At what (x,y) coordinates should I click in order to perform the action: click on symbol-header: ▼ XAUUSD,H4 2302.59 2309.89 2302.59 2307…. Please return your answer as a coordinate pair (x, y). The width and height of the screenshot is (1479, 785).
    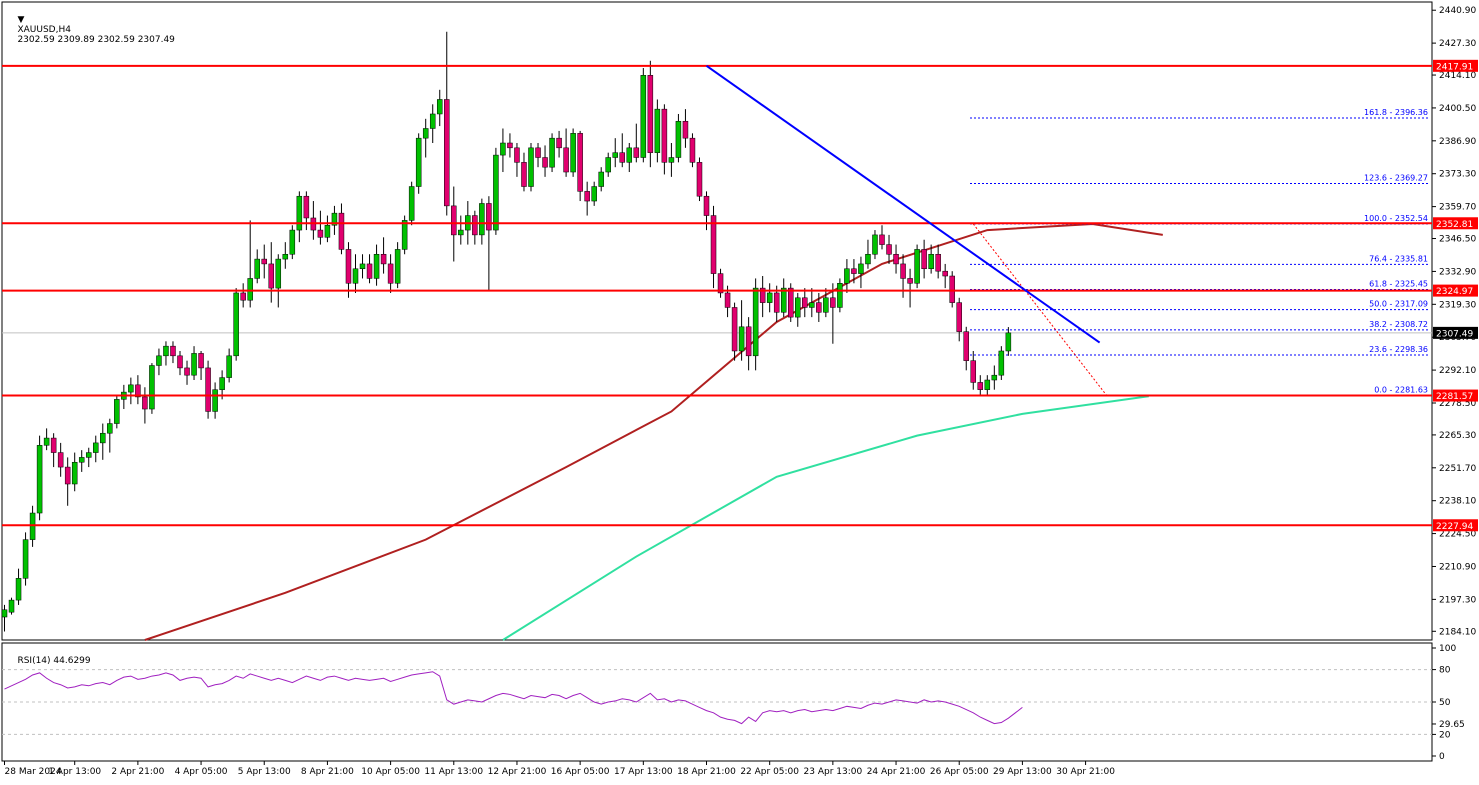
    Looking at the image, I should click on (90, 30).